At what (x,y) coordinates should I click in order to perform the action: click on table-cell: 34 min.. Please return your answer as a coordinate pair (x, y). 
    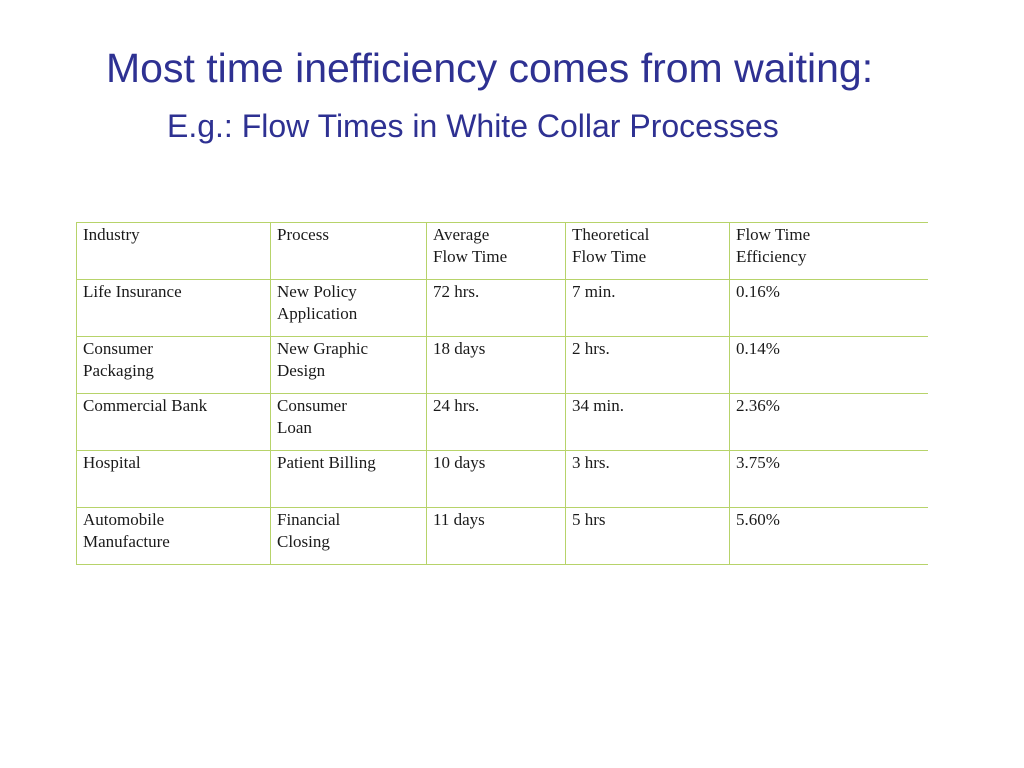
    Looking at the image, I should click on (647, 422).